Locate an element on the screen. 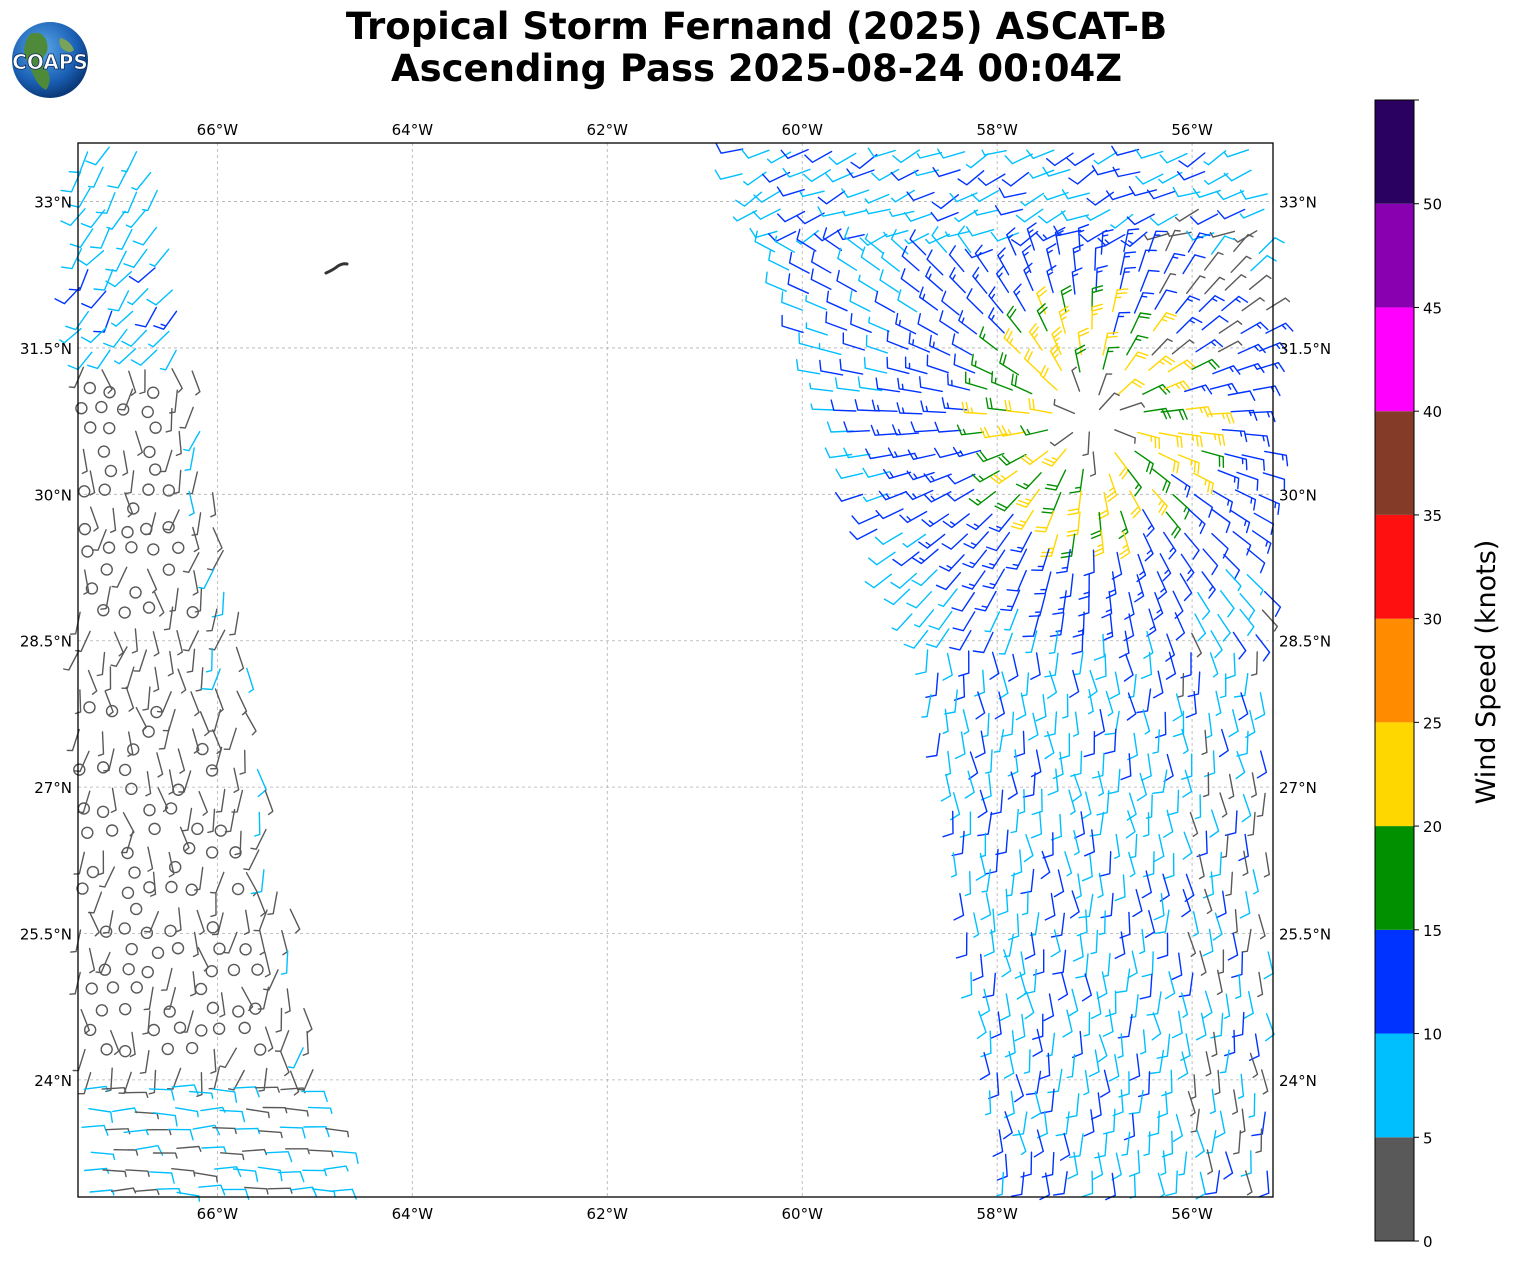 The image size is (1513, 1264). lat-tick-labels-right: 33°N31.5°N30°N28.5°N27°N25.5°N24°N is located at coordinates (1305, 642).